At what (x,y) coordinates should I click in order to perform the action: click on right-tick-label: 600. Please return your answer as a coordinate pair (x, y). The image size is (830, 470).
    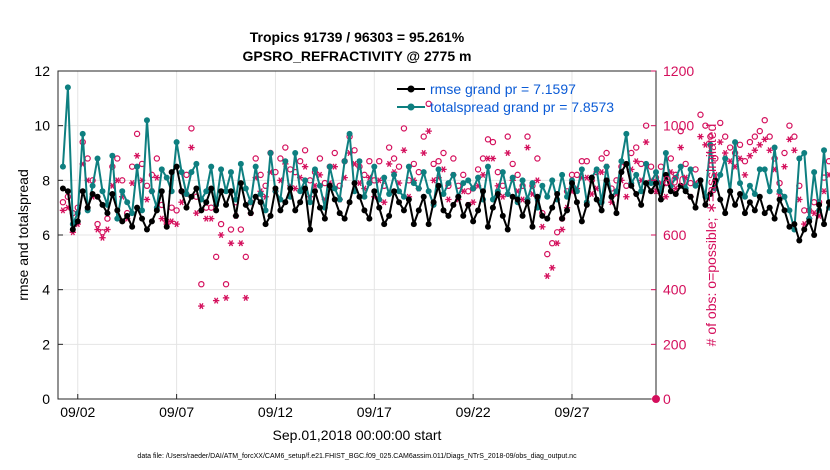
    Looking at the image, I should click on (675, 235).